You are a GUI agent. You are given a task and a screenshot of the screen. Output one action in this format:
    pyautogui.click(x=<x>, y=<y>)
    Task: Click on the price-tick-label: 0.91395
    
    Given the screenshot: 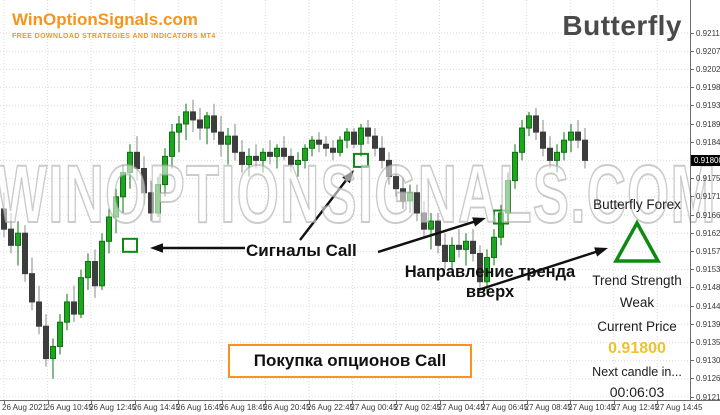 What is the action you would take?
    pyautogui.click(x=705, y=324)
    